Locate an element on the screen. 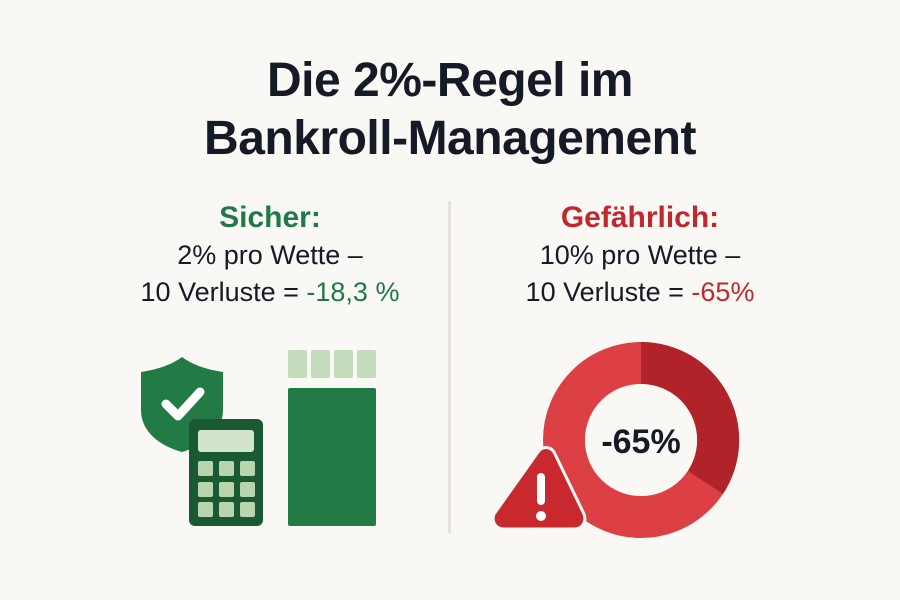 This screenshot has height=600, width=900. danger-heading: Gefährlich: is located at coordinates (640, 217).